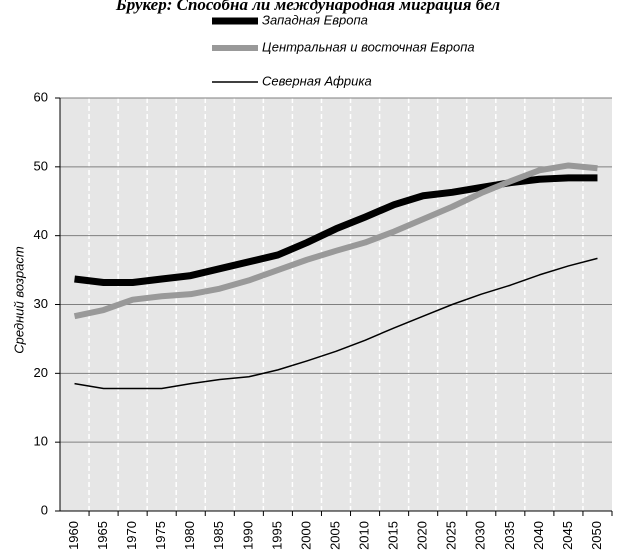  Describe the element at coordinates (41, 372) in the screenshot. I see `y-tick-label: 20` at that location.